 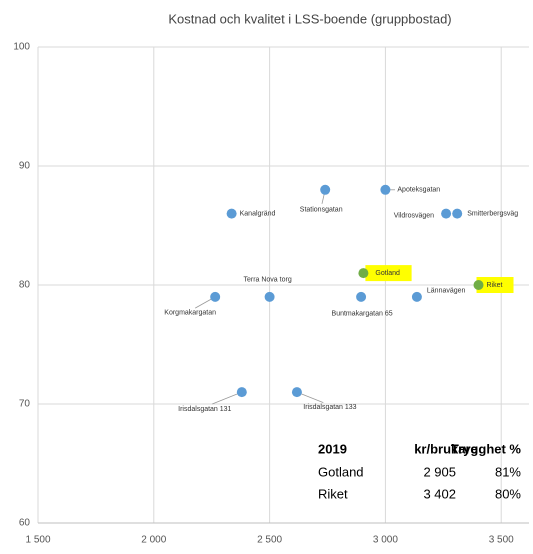 I want to click on y-tick-label: 80, so click(x=25, y=285).